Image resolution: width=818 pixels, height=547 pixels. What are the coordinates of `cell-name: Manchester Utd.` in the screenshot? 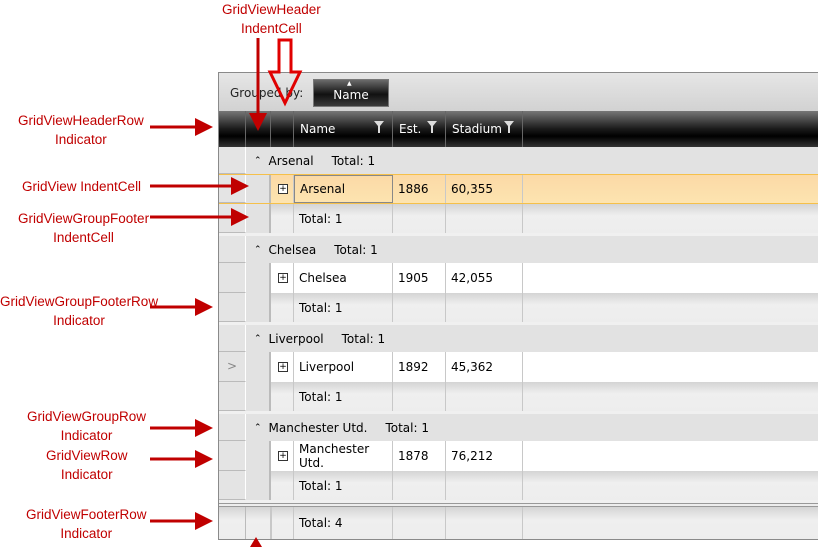 It's located at (343, 456).